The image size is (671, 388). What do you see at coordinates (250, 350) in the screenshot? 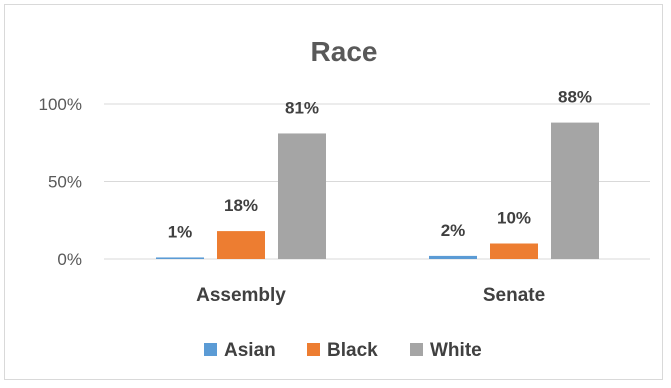
I see `legend-label-asian: Asian` at bounding box center [250, 350].